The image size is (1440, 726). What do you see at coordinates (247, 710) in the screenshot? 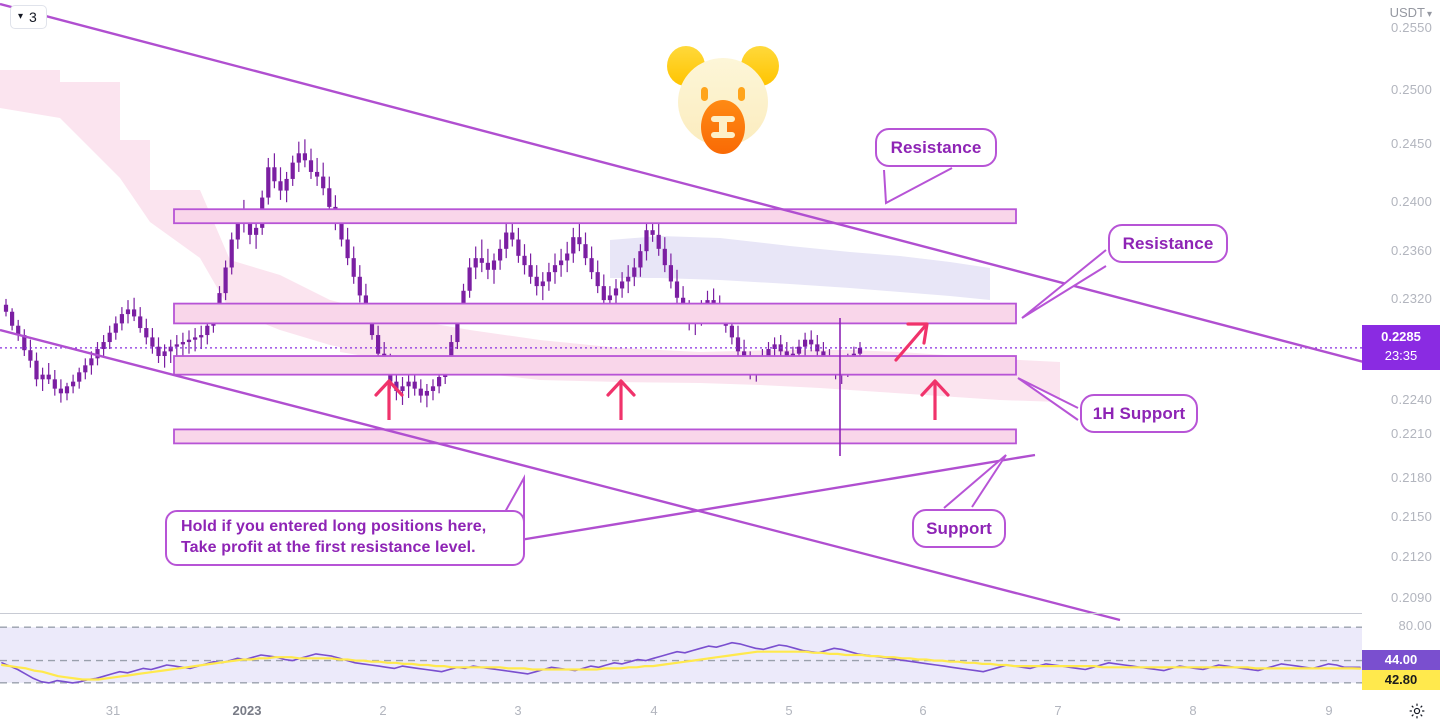
I see `time-tick: 2023` at bounding box center [247, 710].